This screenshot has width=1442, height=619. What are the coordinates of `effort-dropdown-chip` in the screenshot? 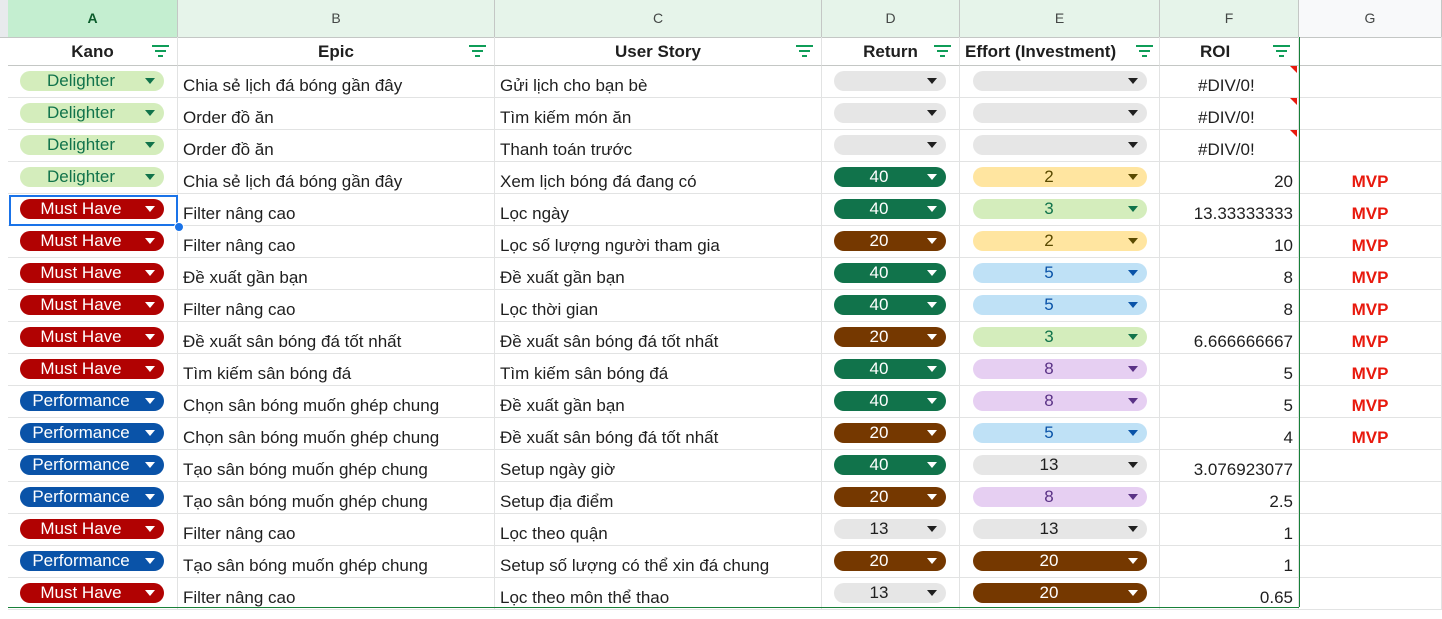 It's located at (1060, 81).